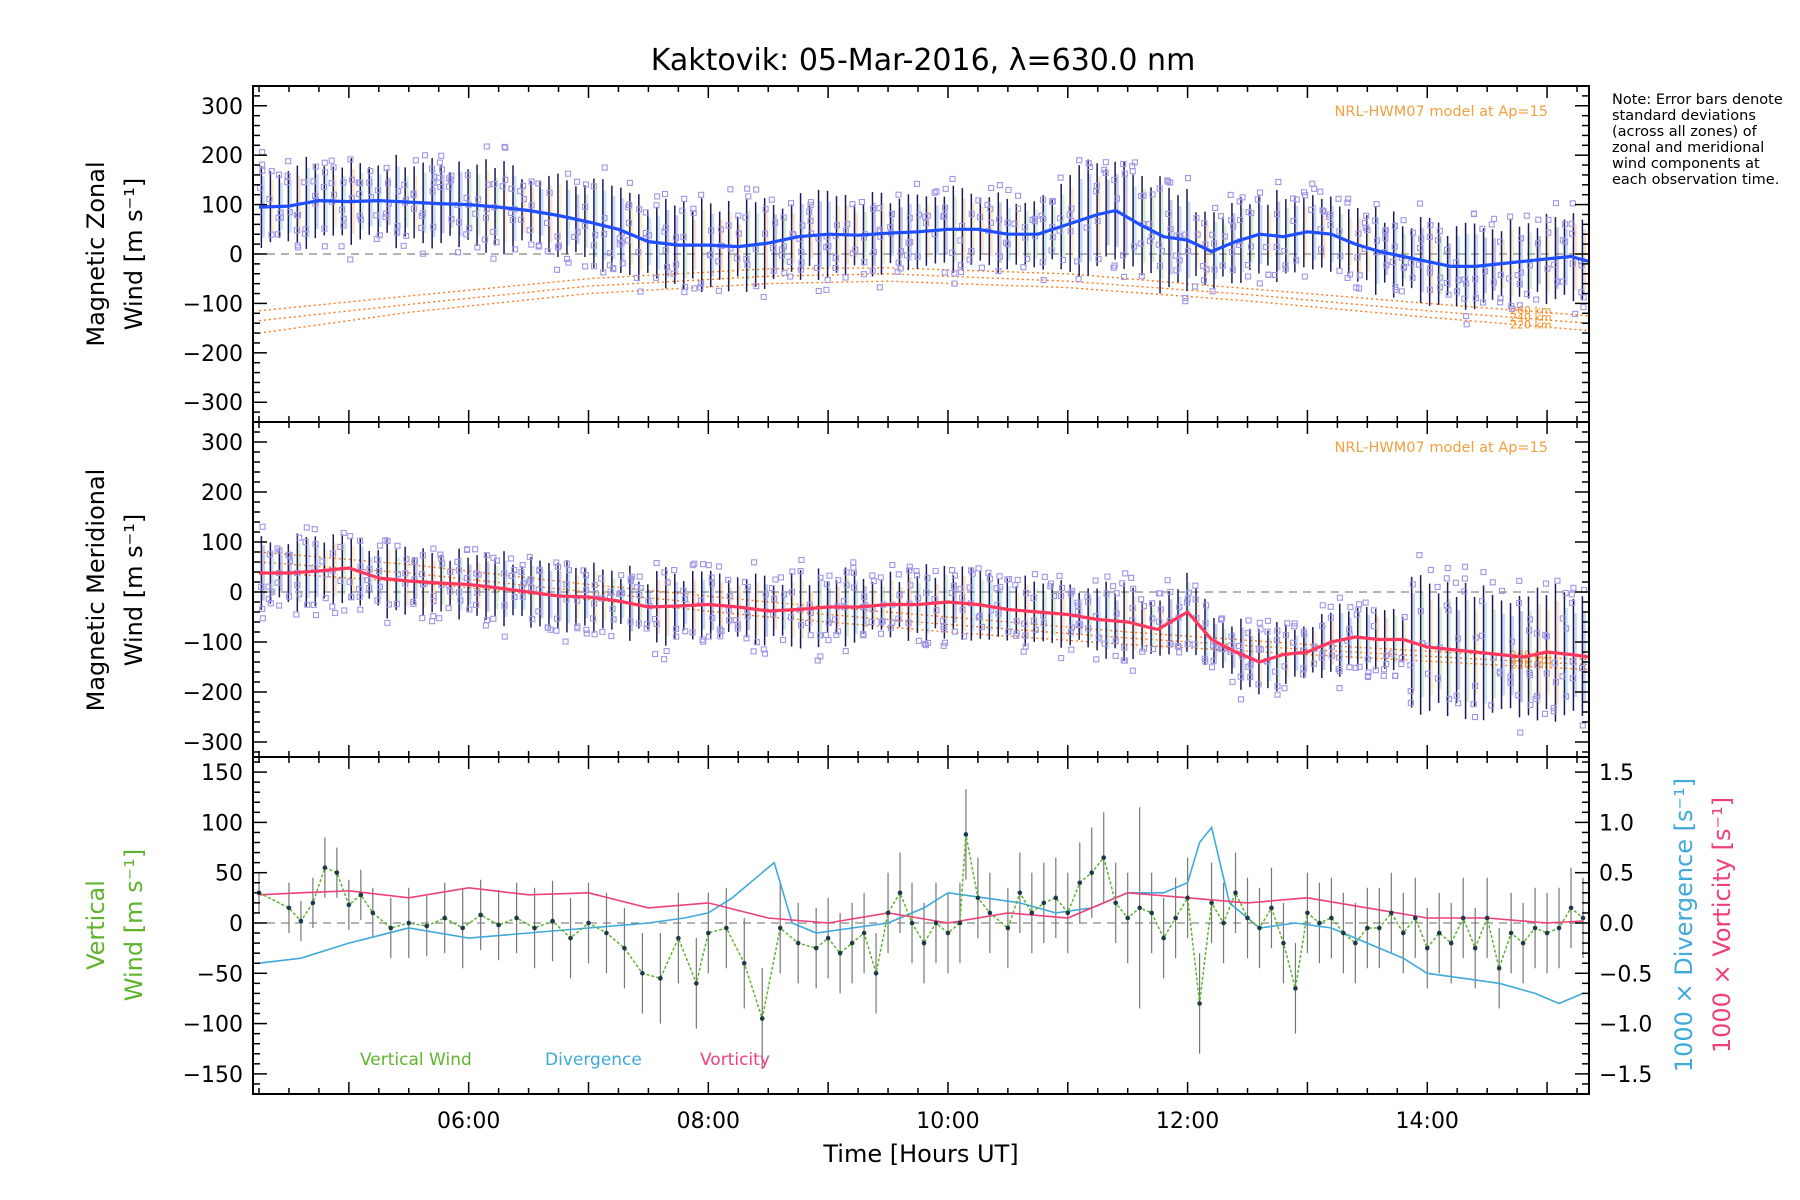  I want to click on y-tick-label: 100, so click(222, 206).